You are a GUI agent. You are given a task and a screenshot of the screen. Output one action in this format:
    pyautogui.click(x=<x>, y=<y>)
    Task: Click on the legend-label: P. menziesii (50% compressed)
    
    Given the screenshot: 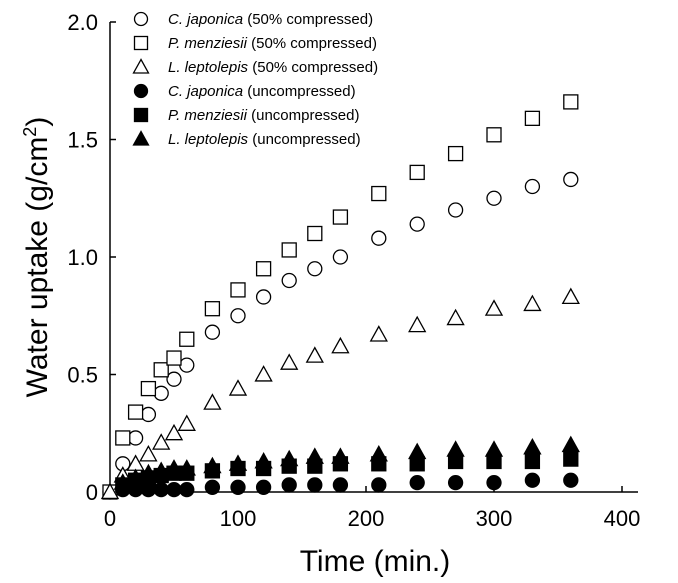 What is the action you would take?
    pyautogui.click(x=272, y=43)
    